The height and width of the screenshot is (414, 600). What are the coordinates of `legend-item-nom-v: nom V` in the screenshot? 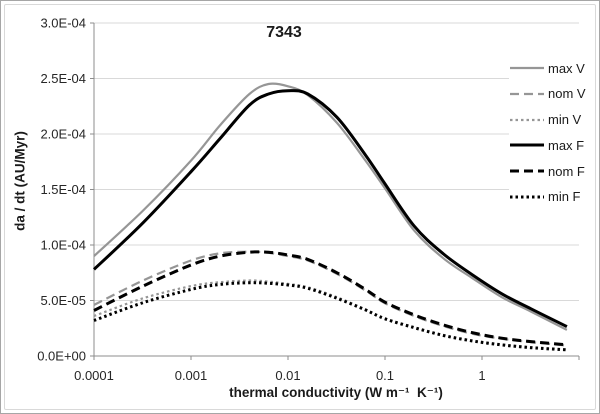 It's located at (552, 94).